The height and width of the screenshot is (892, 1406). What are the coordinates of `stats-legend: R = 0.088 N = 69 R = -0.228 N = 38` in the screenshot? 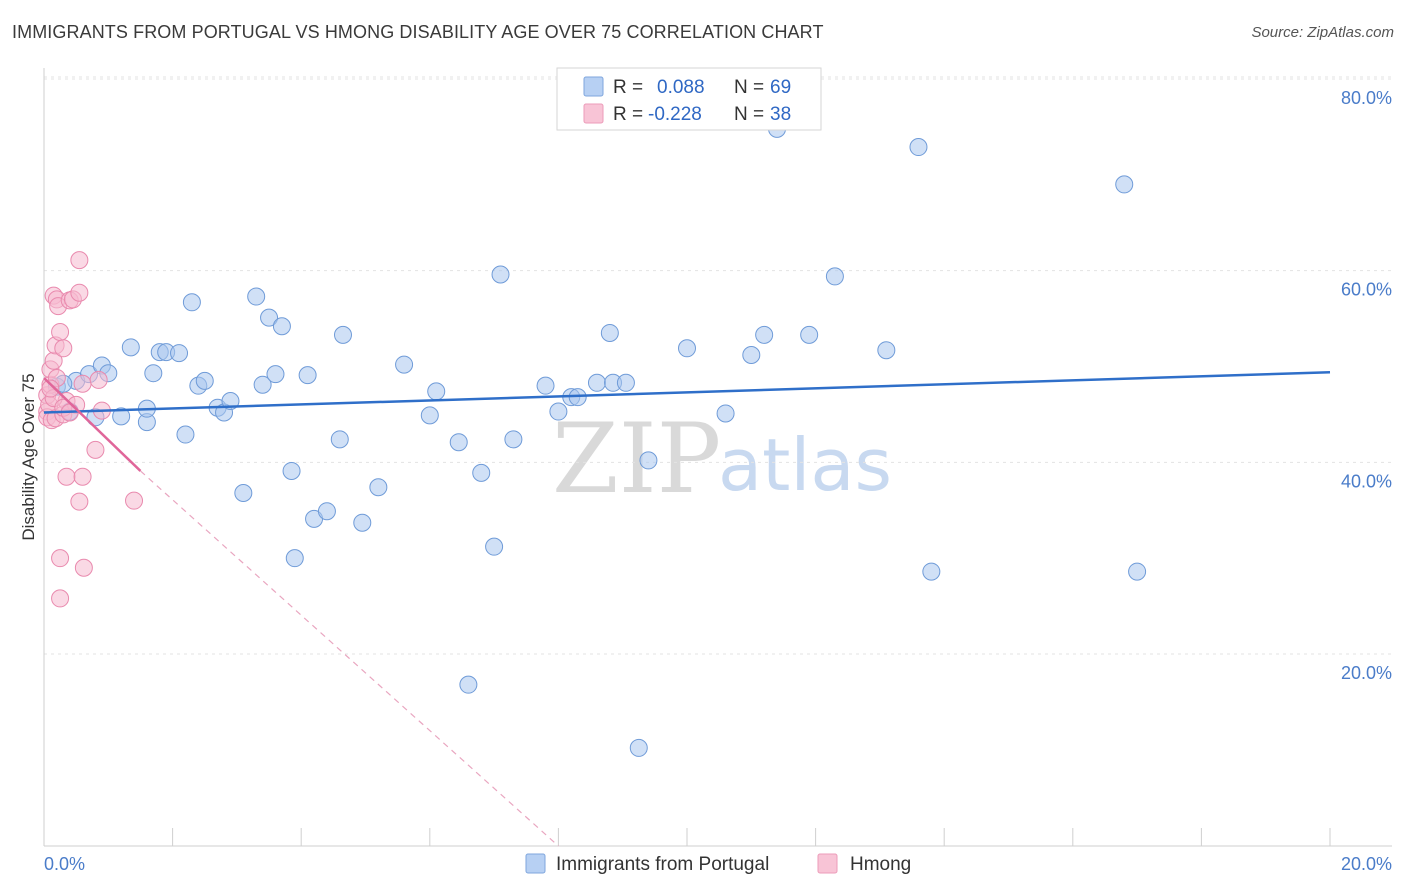 It's located at (689, 99).